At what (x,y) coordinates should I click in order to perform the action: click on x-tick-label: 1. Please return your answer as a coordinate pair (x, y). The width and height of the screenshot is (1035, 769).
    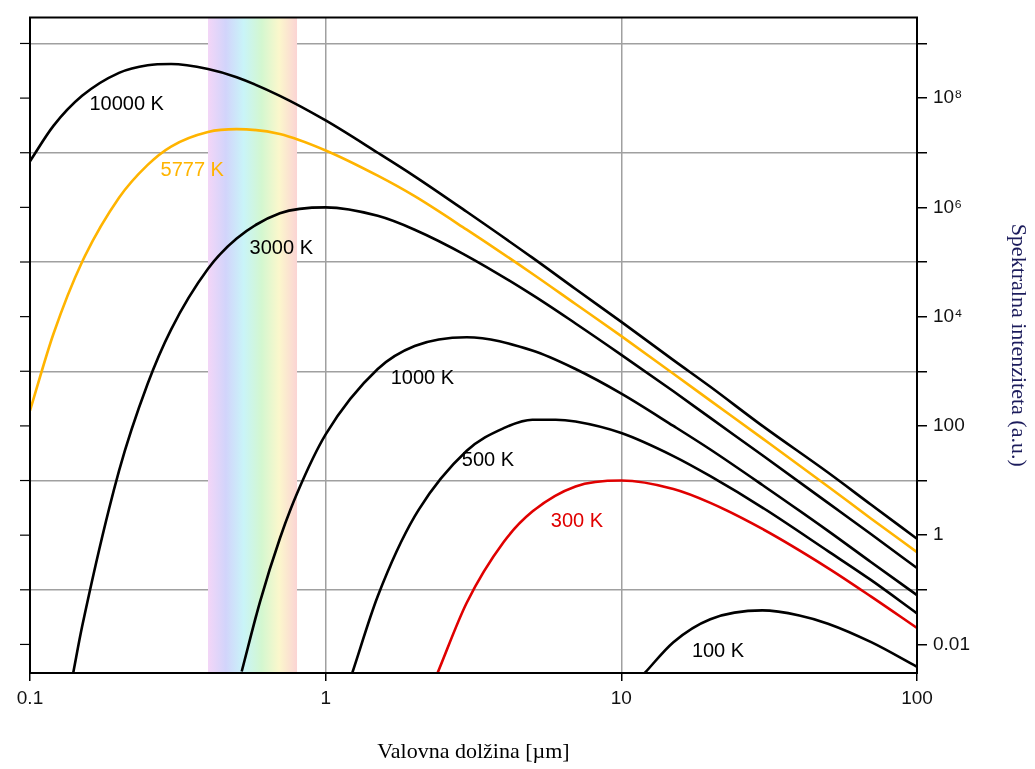
    Looking at the image, I should click on (325, 697).